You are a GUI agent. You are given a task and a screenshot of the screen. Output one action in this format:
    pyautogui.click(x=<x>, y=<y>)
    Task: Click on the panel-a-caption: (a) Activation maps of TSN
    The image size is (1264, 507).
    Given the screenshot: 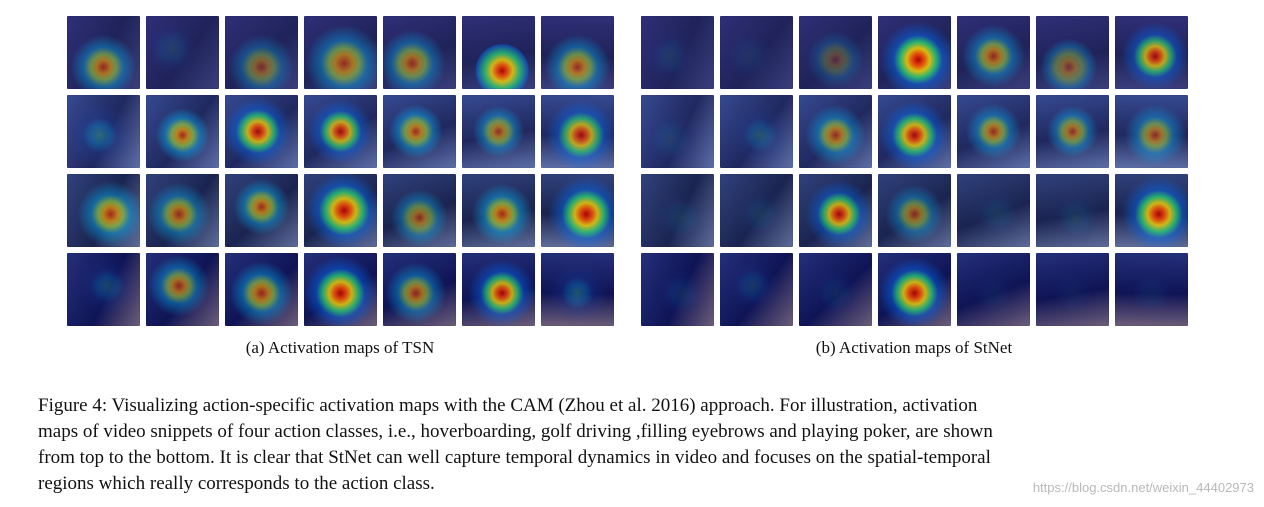 What is the action you would take?
    pyautogui.click(x=340, y=347)
    